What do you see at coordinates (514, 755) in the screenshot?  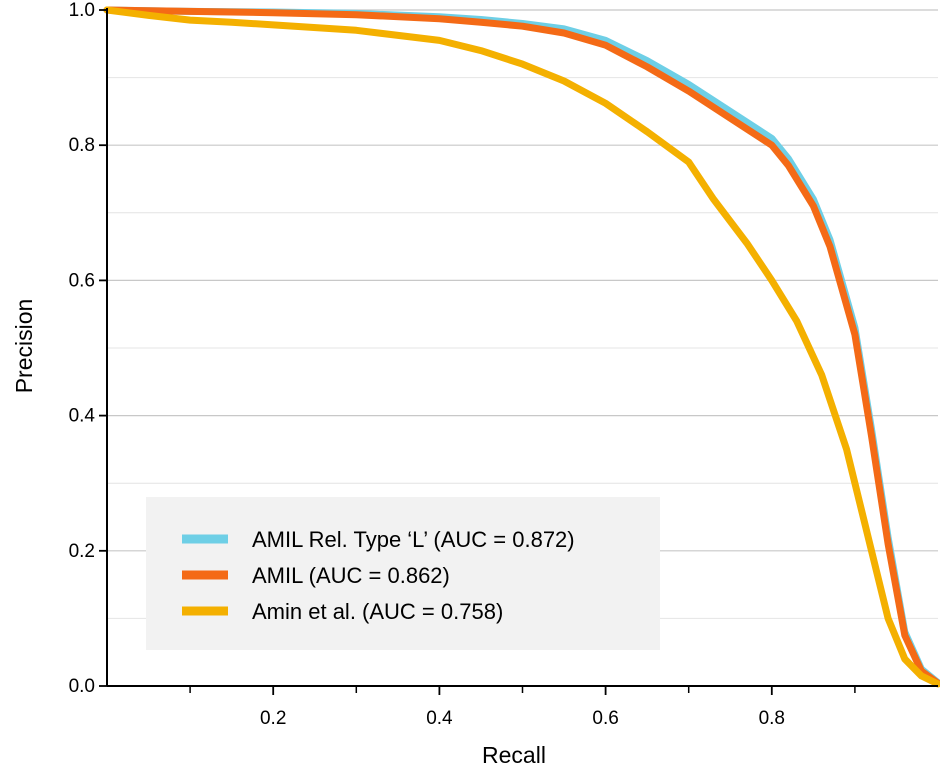 I see `x-axis-title: Recall` at bounding box center [514, 755].